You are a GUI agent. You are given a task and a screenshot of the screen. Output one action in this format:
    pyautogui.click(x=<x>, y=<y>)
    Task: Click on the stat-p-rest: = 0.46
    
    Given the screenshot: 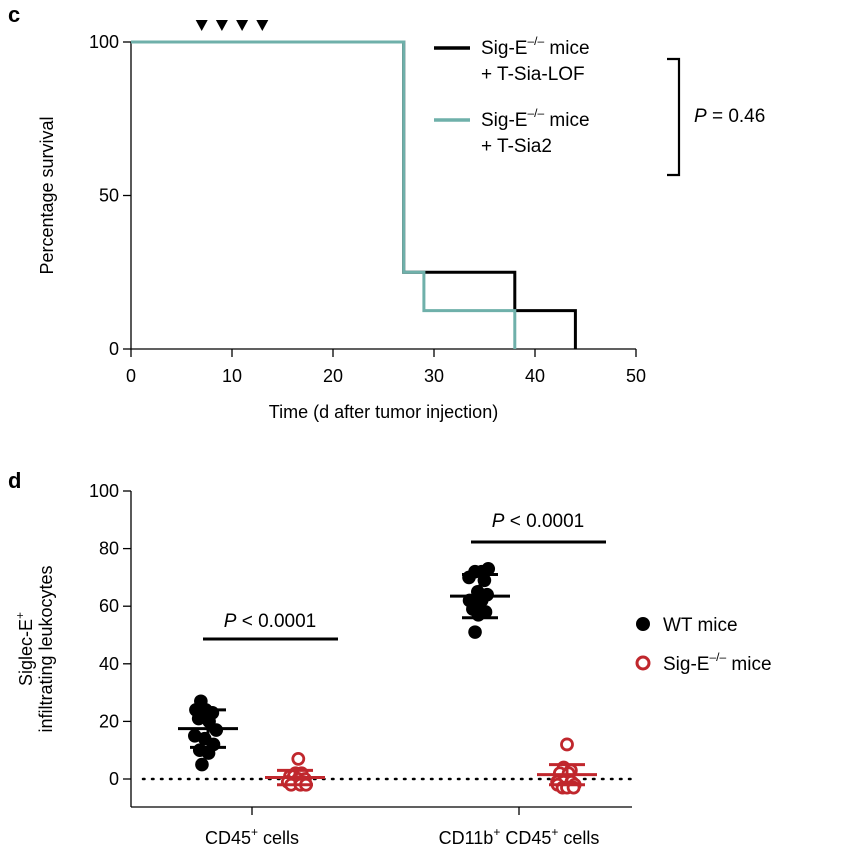 What is the action you would take?
    pyautogui.click(x=736, y=116)
    